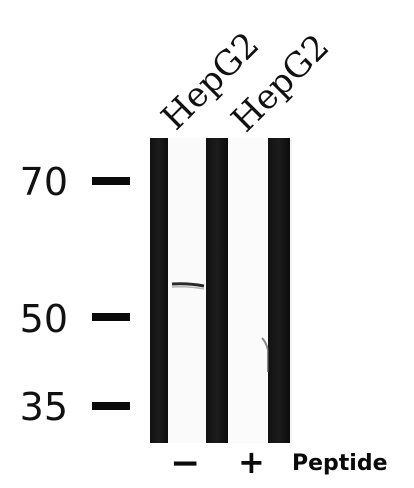  Describe the element at coordinates (217, 290) in the screenshot. I see `lane-border-middle` at that location.